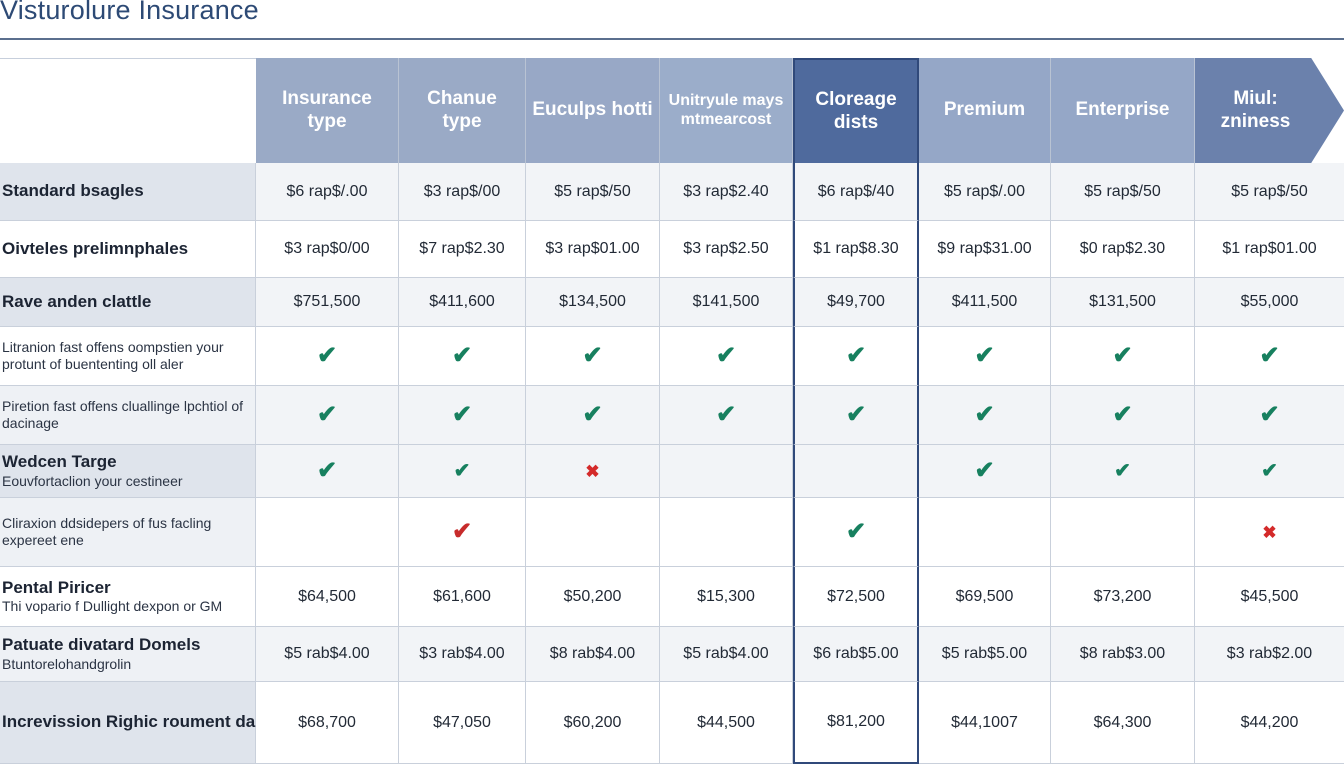  I want to click on table-cell-euculps-hotti: $3 rap$01.00, so click(593, 249).